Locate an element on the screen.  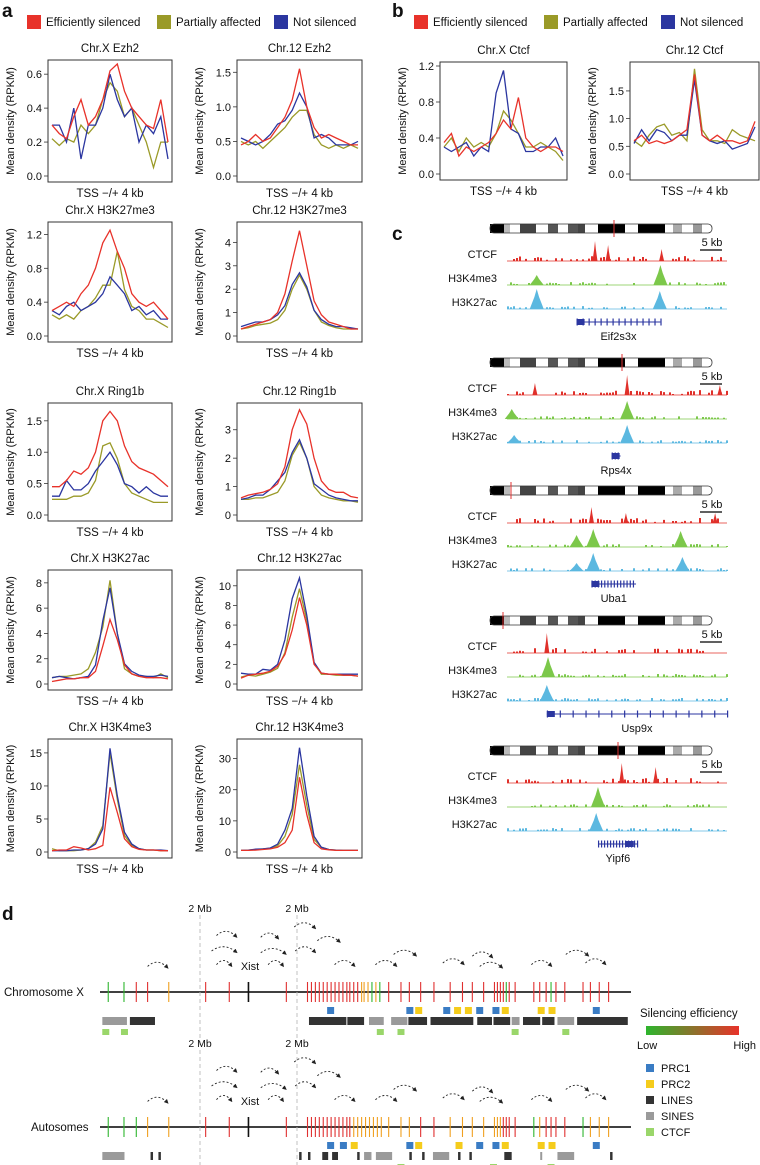
track-label: CTCF is located at coordinates (483, 389).